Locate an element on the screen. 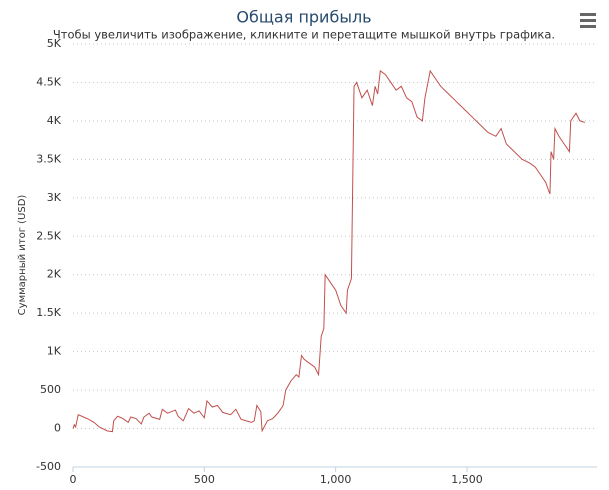 The height and width of the screenshot is (490, 609). y-tick-label: 1K is located at coordinates (54, 351).